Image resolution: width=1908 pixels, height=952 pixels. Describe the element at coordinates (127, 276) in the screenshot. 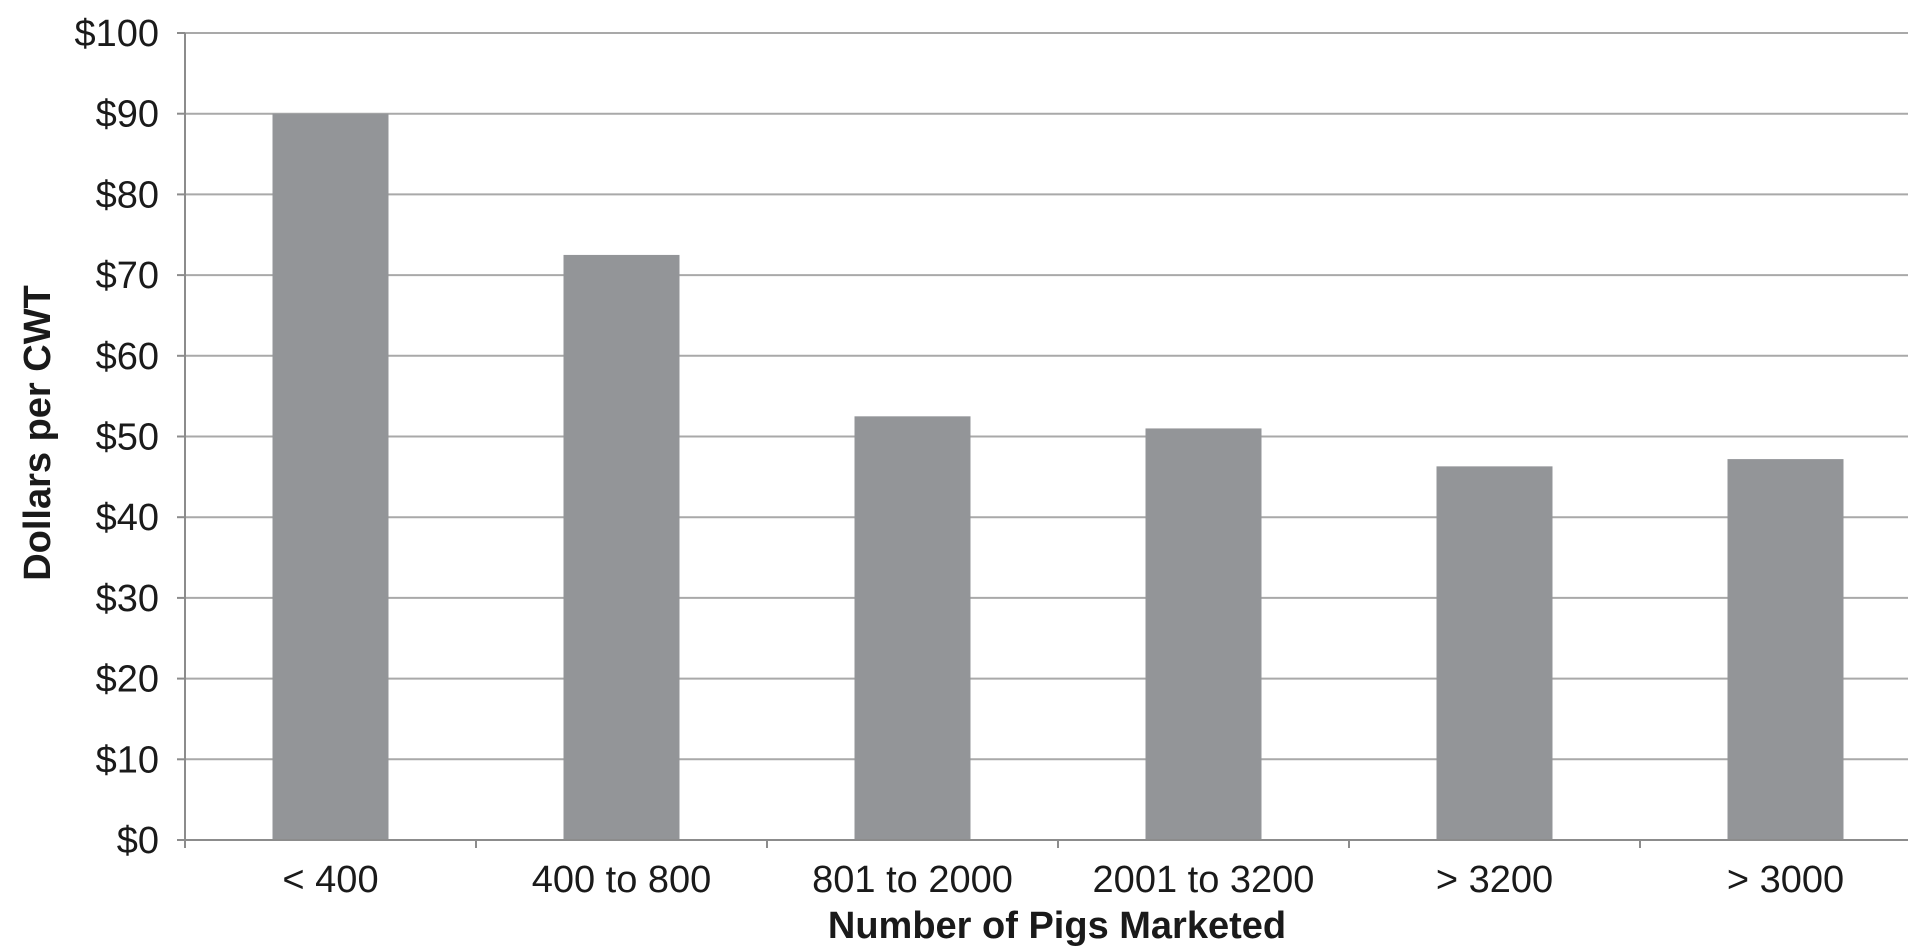

I see `y-tick-label: $70` at that location.